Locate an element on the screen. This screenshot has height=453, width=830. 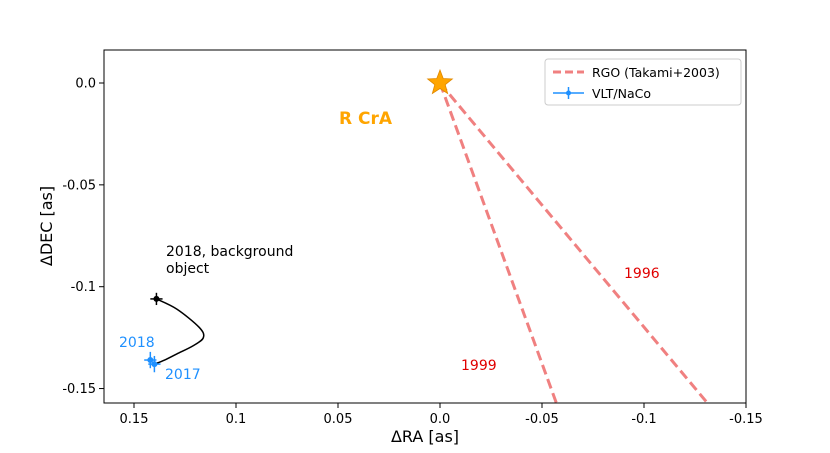
x-tick-label: 0.1 is located at coordinates (236, 419).